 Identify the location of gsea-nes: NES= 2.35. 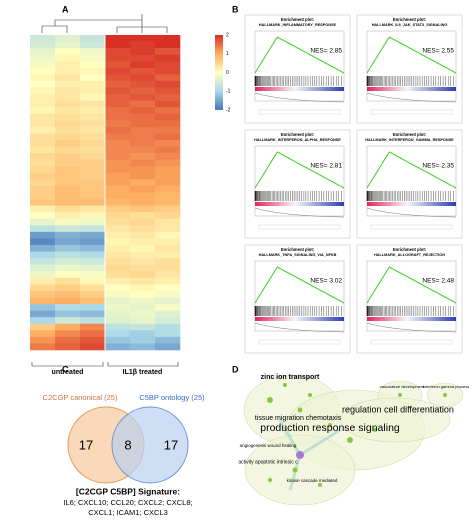
(438, 166).